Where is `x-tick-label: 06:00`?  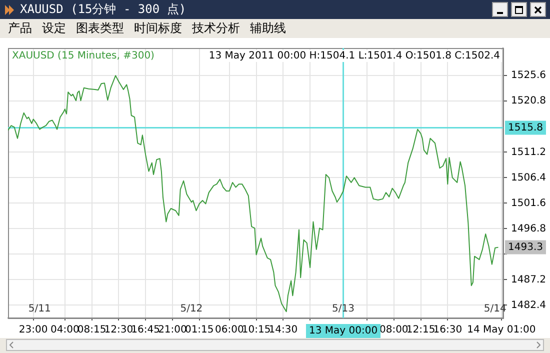 x-tick-label: 06:00 is located at coordinates (229, 330).